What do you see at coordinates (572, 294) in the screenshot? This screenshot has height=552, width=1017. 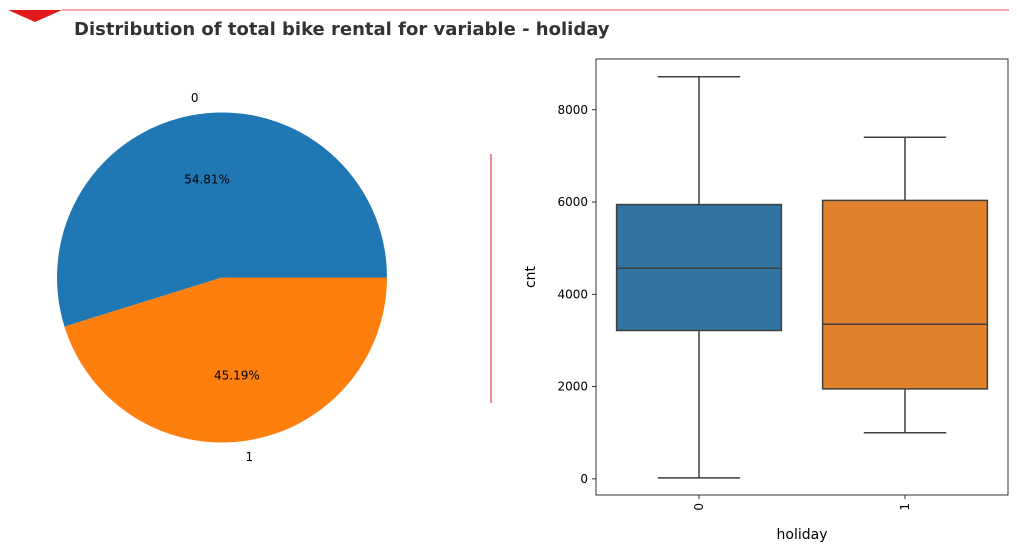 I see `y-tick-label: 4000` at bounding box center [572, 294].